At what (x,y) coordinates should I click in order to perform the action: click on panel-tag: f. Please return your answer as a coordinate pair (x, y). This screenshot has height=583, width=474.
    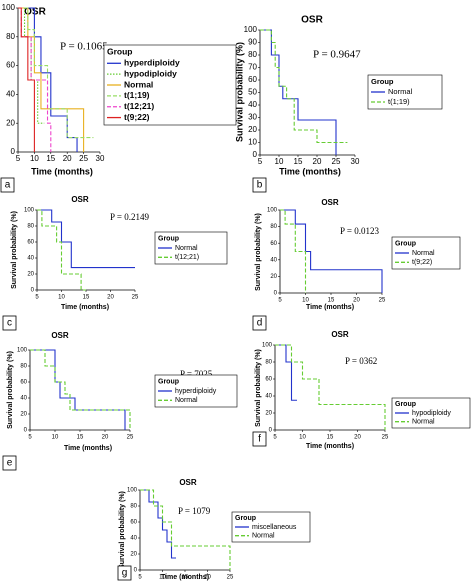
    Looking at the image, I should click on (259, 439).